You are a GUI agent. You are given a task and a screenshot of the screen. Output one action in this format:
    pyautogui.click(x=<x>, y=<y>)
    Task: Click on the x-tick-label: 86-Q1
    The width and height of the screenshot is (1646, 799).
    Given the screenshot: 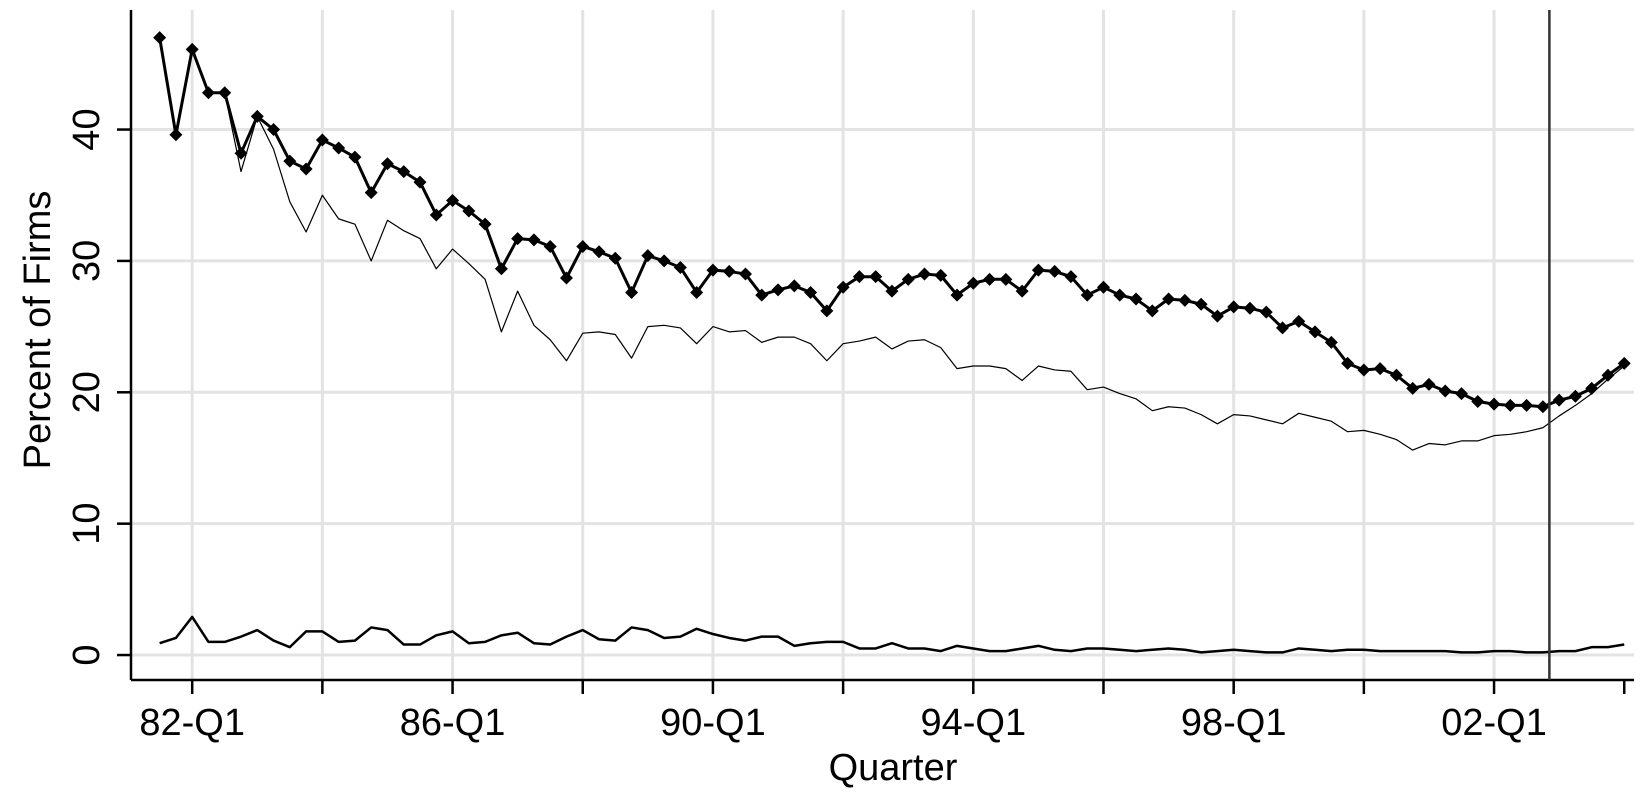 What is the action you would take?
    pyautogui.click(x=453, y=723)
    